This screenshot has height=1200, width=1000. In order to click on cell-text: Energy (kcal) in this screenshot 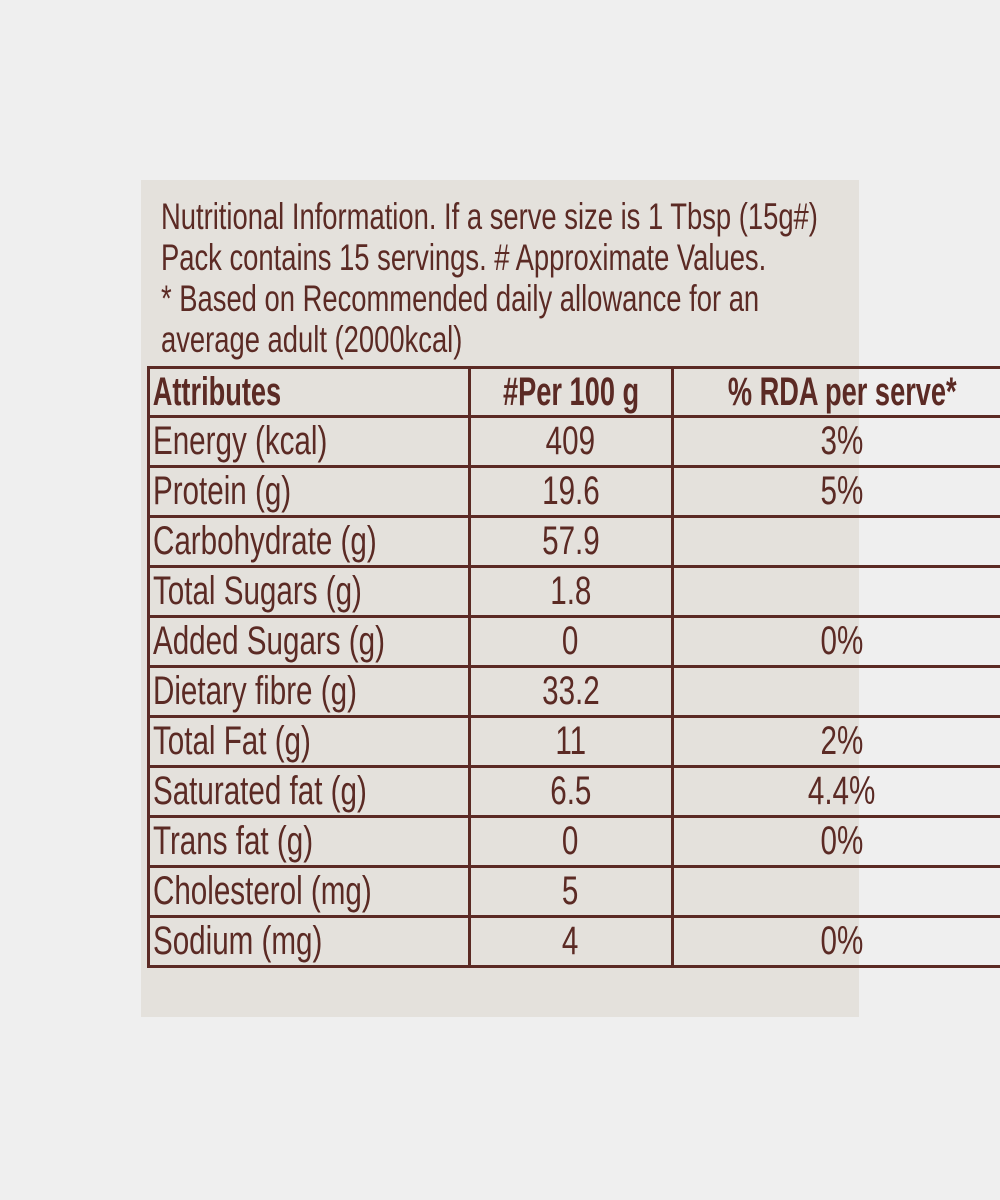, I will do `click(240, 441)`.